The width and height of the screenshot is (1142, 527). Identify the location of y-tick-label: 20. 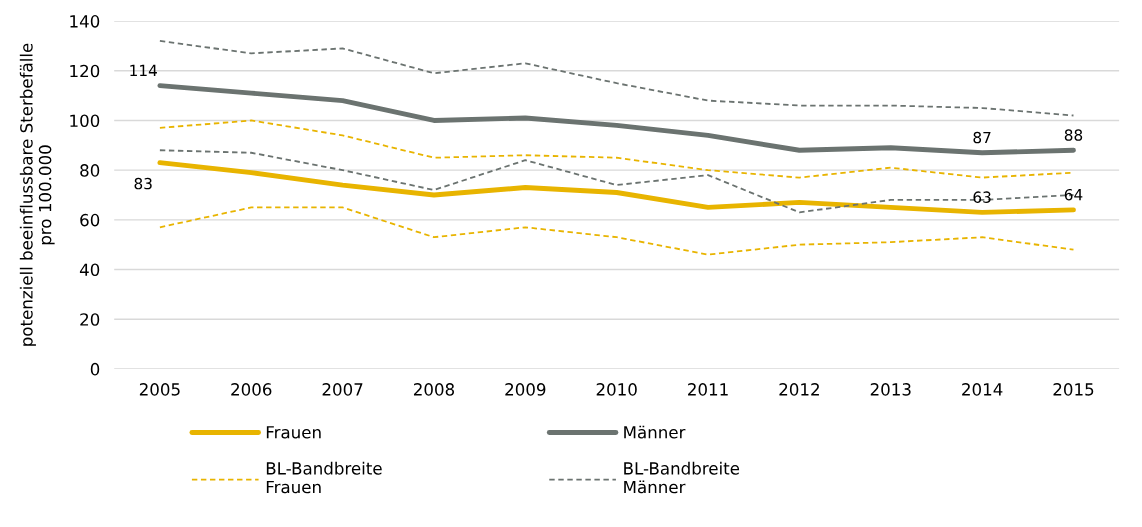
(90, 319).